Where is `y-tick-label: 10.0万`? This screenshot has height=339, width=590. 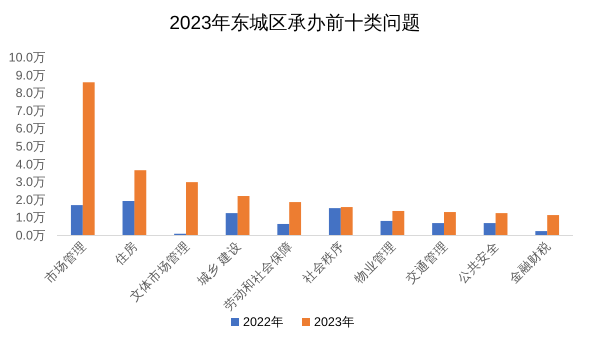 y-tick-label: 10.0万 is located at coordinates (27, 57).